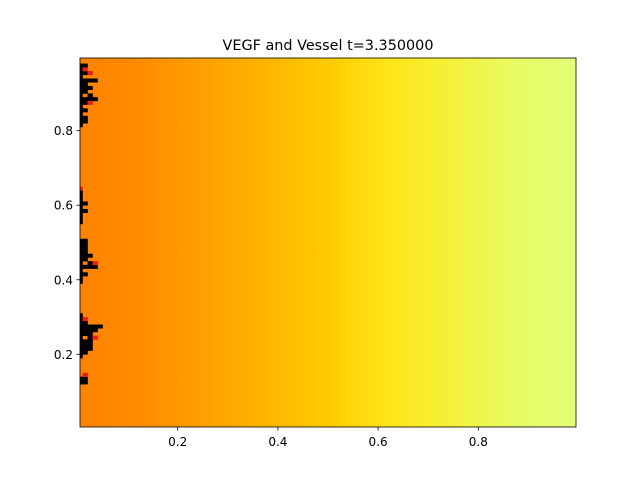 Image resolution: width=640 pixels, height=480 pixels. What do you see at coordinates (328, 438) in the screenshot?
I see `x-axis: 0.2 0.4 0.6 0.8` at bounding box center [328, 438].